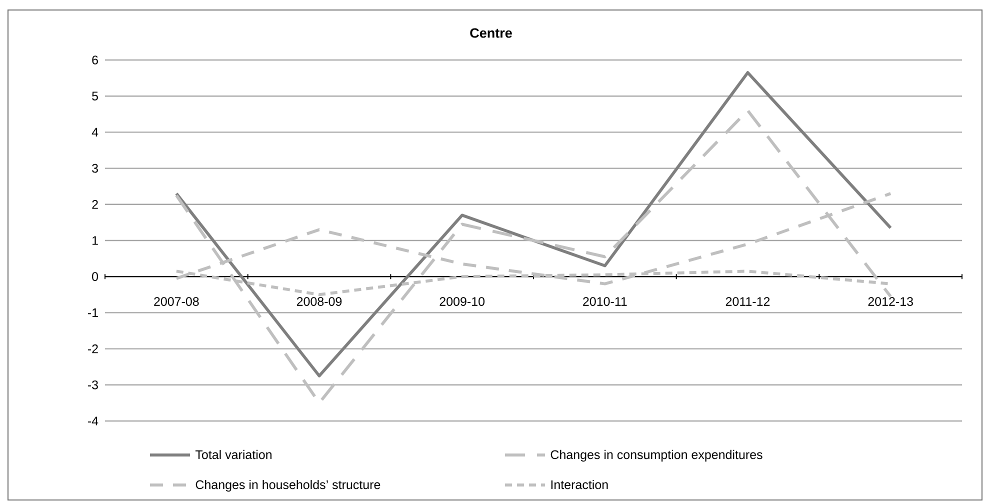  Describe the element at coordinates (95, 60) in the screenshot. I see `y-tick-label: 6` at that location.